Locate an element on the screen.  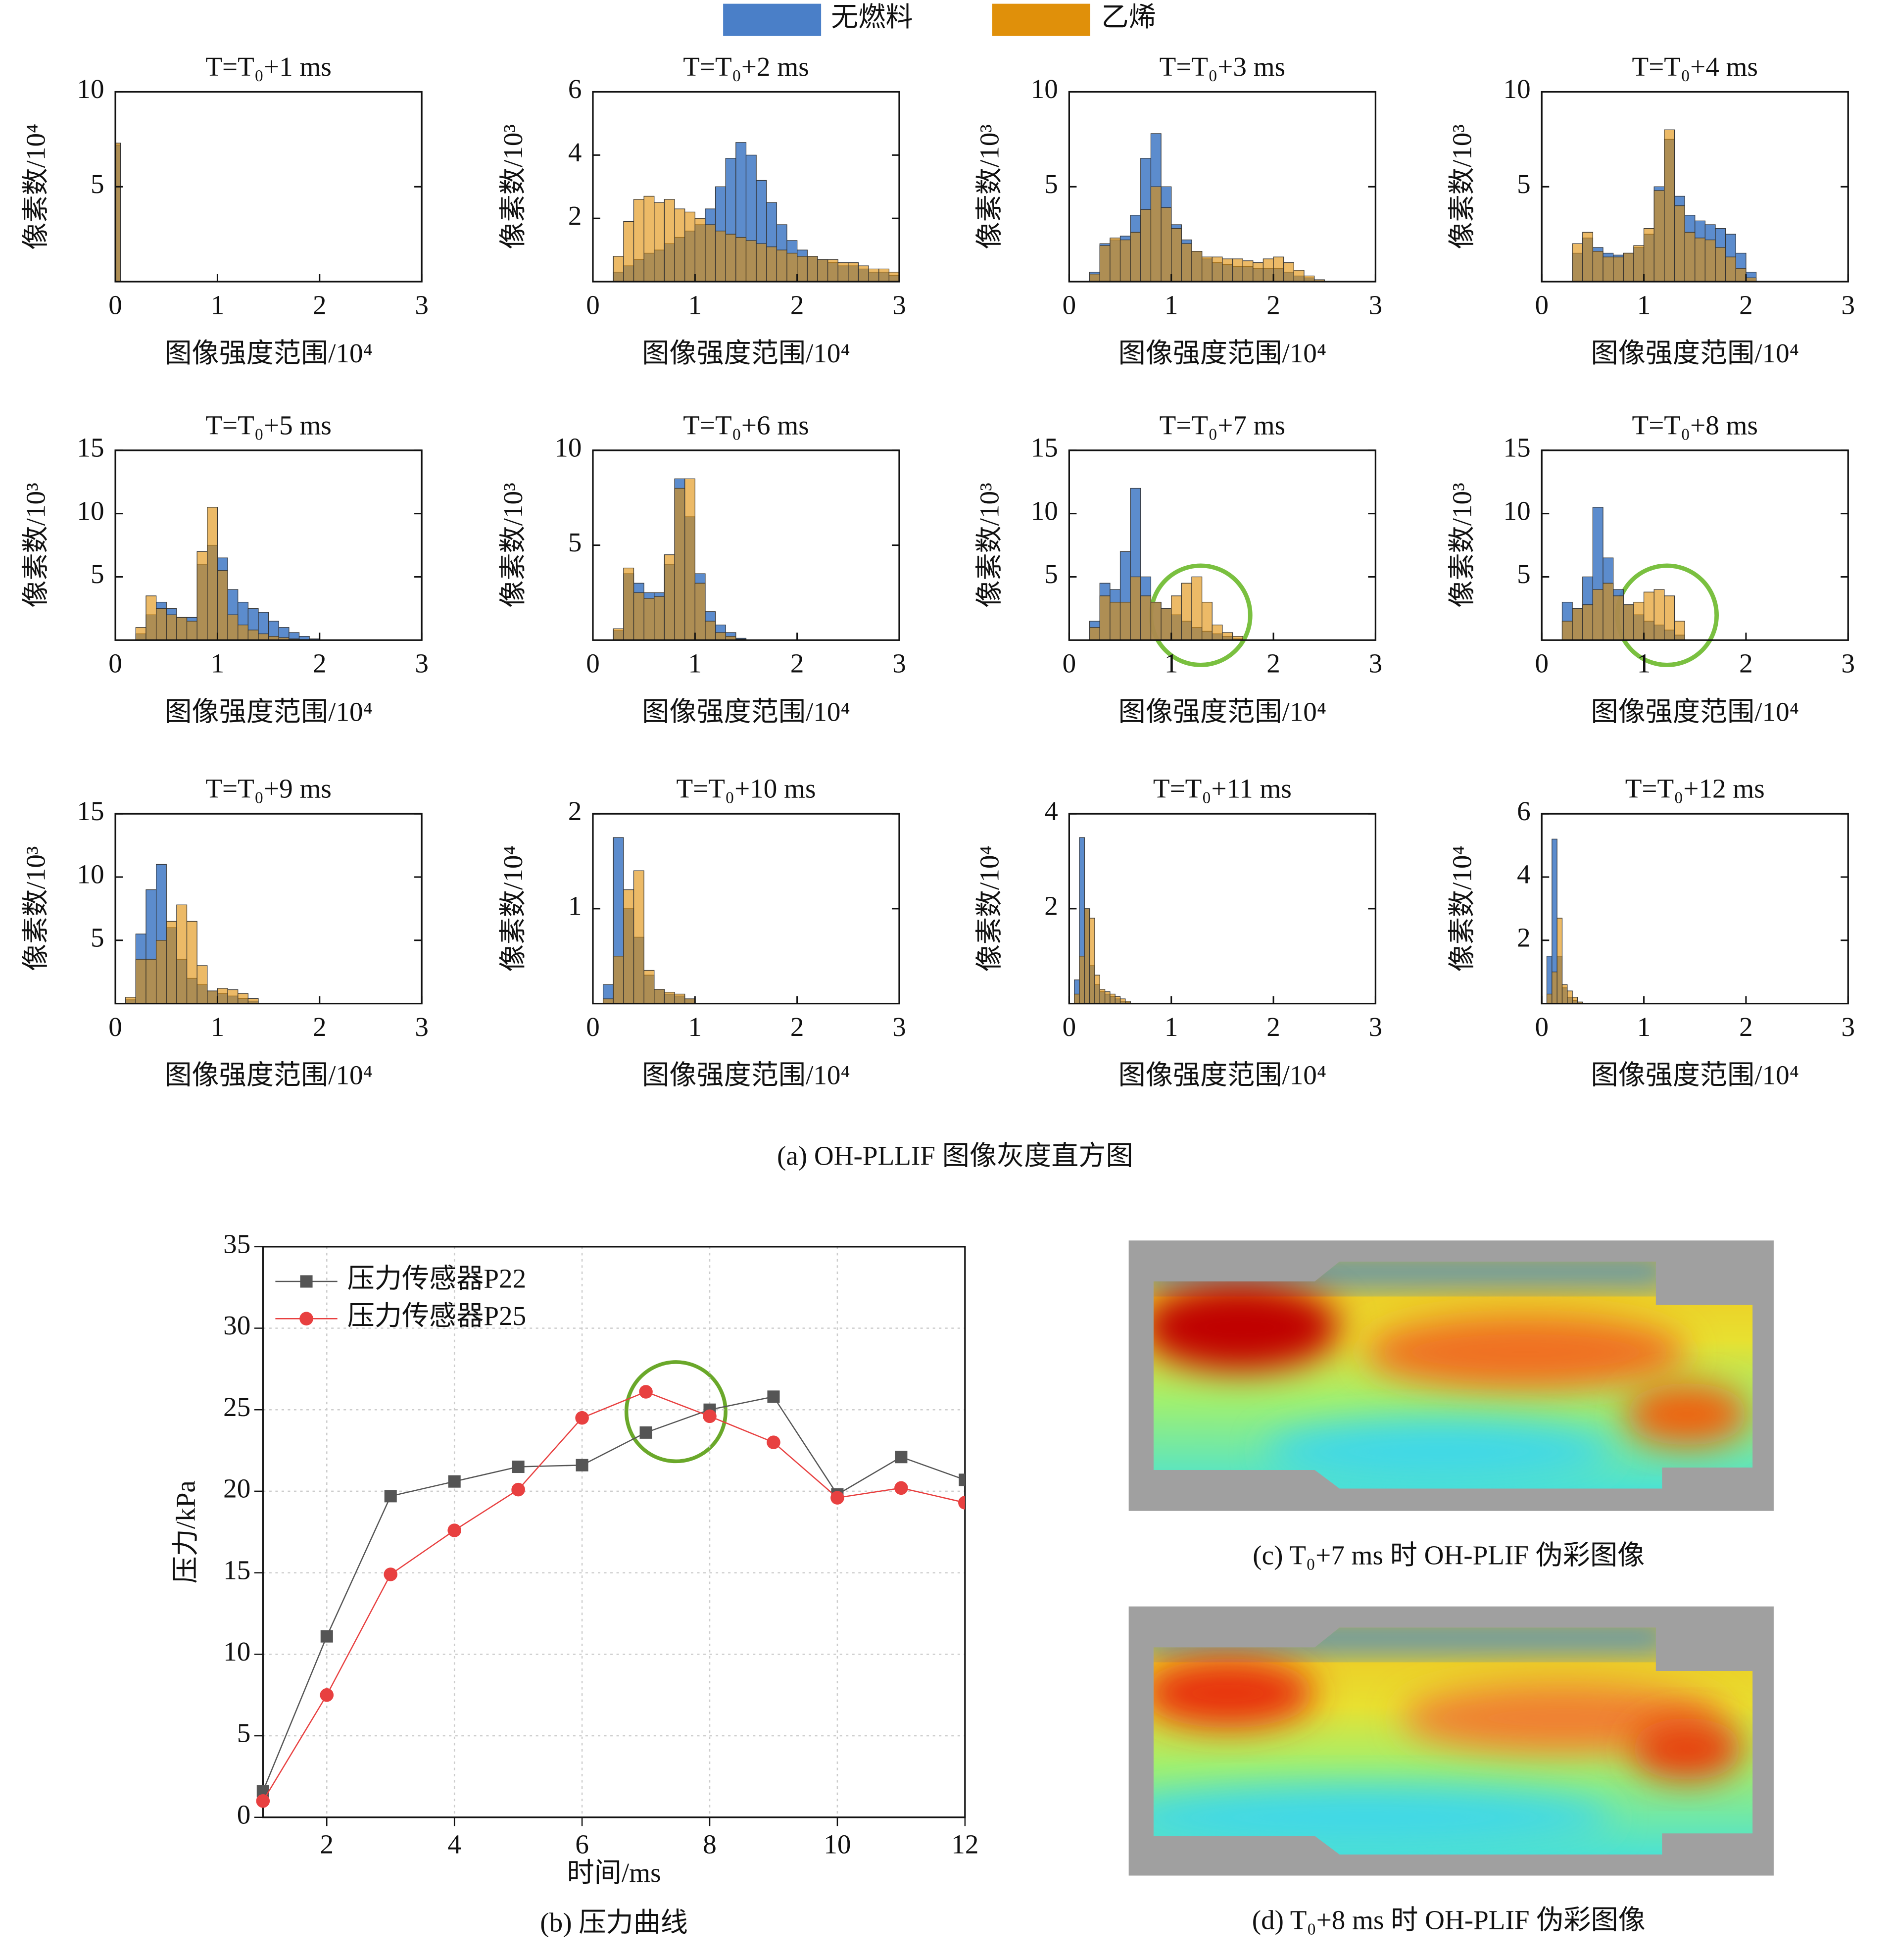
y-tick-label: 1 is located at coordinates (575, 906).